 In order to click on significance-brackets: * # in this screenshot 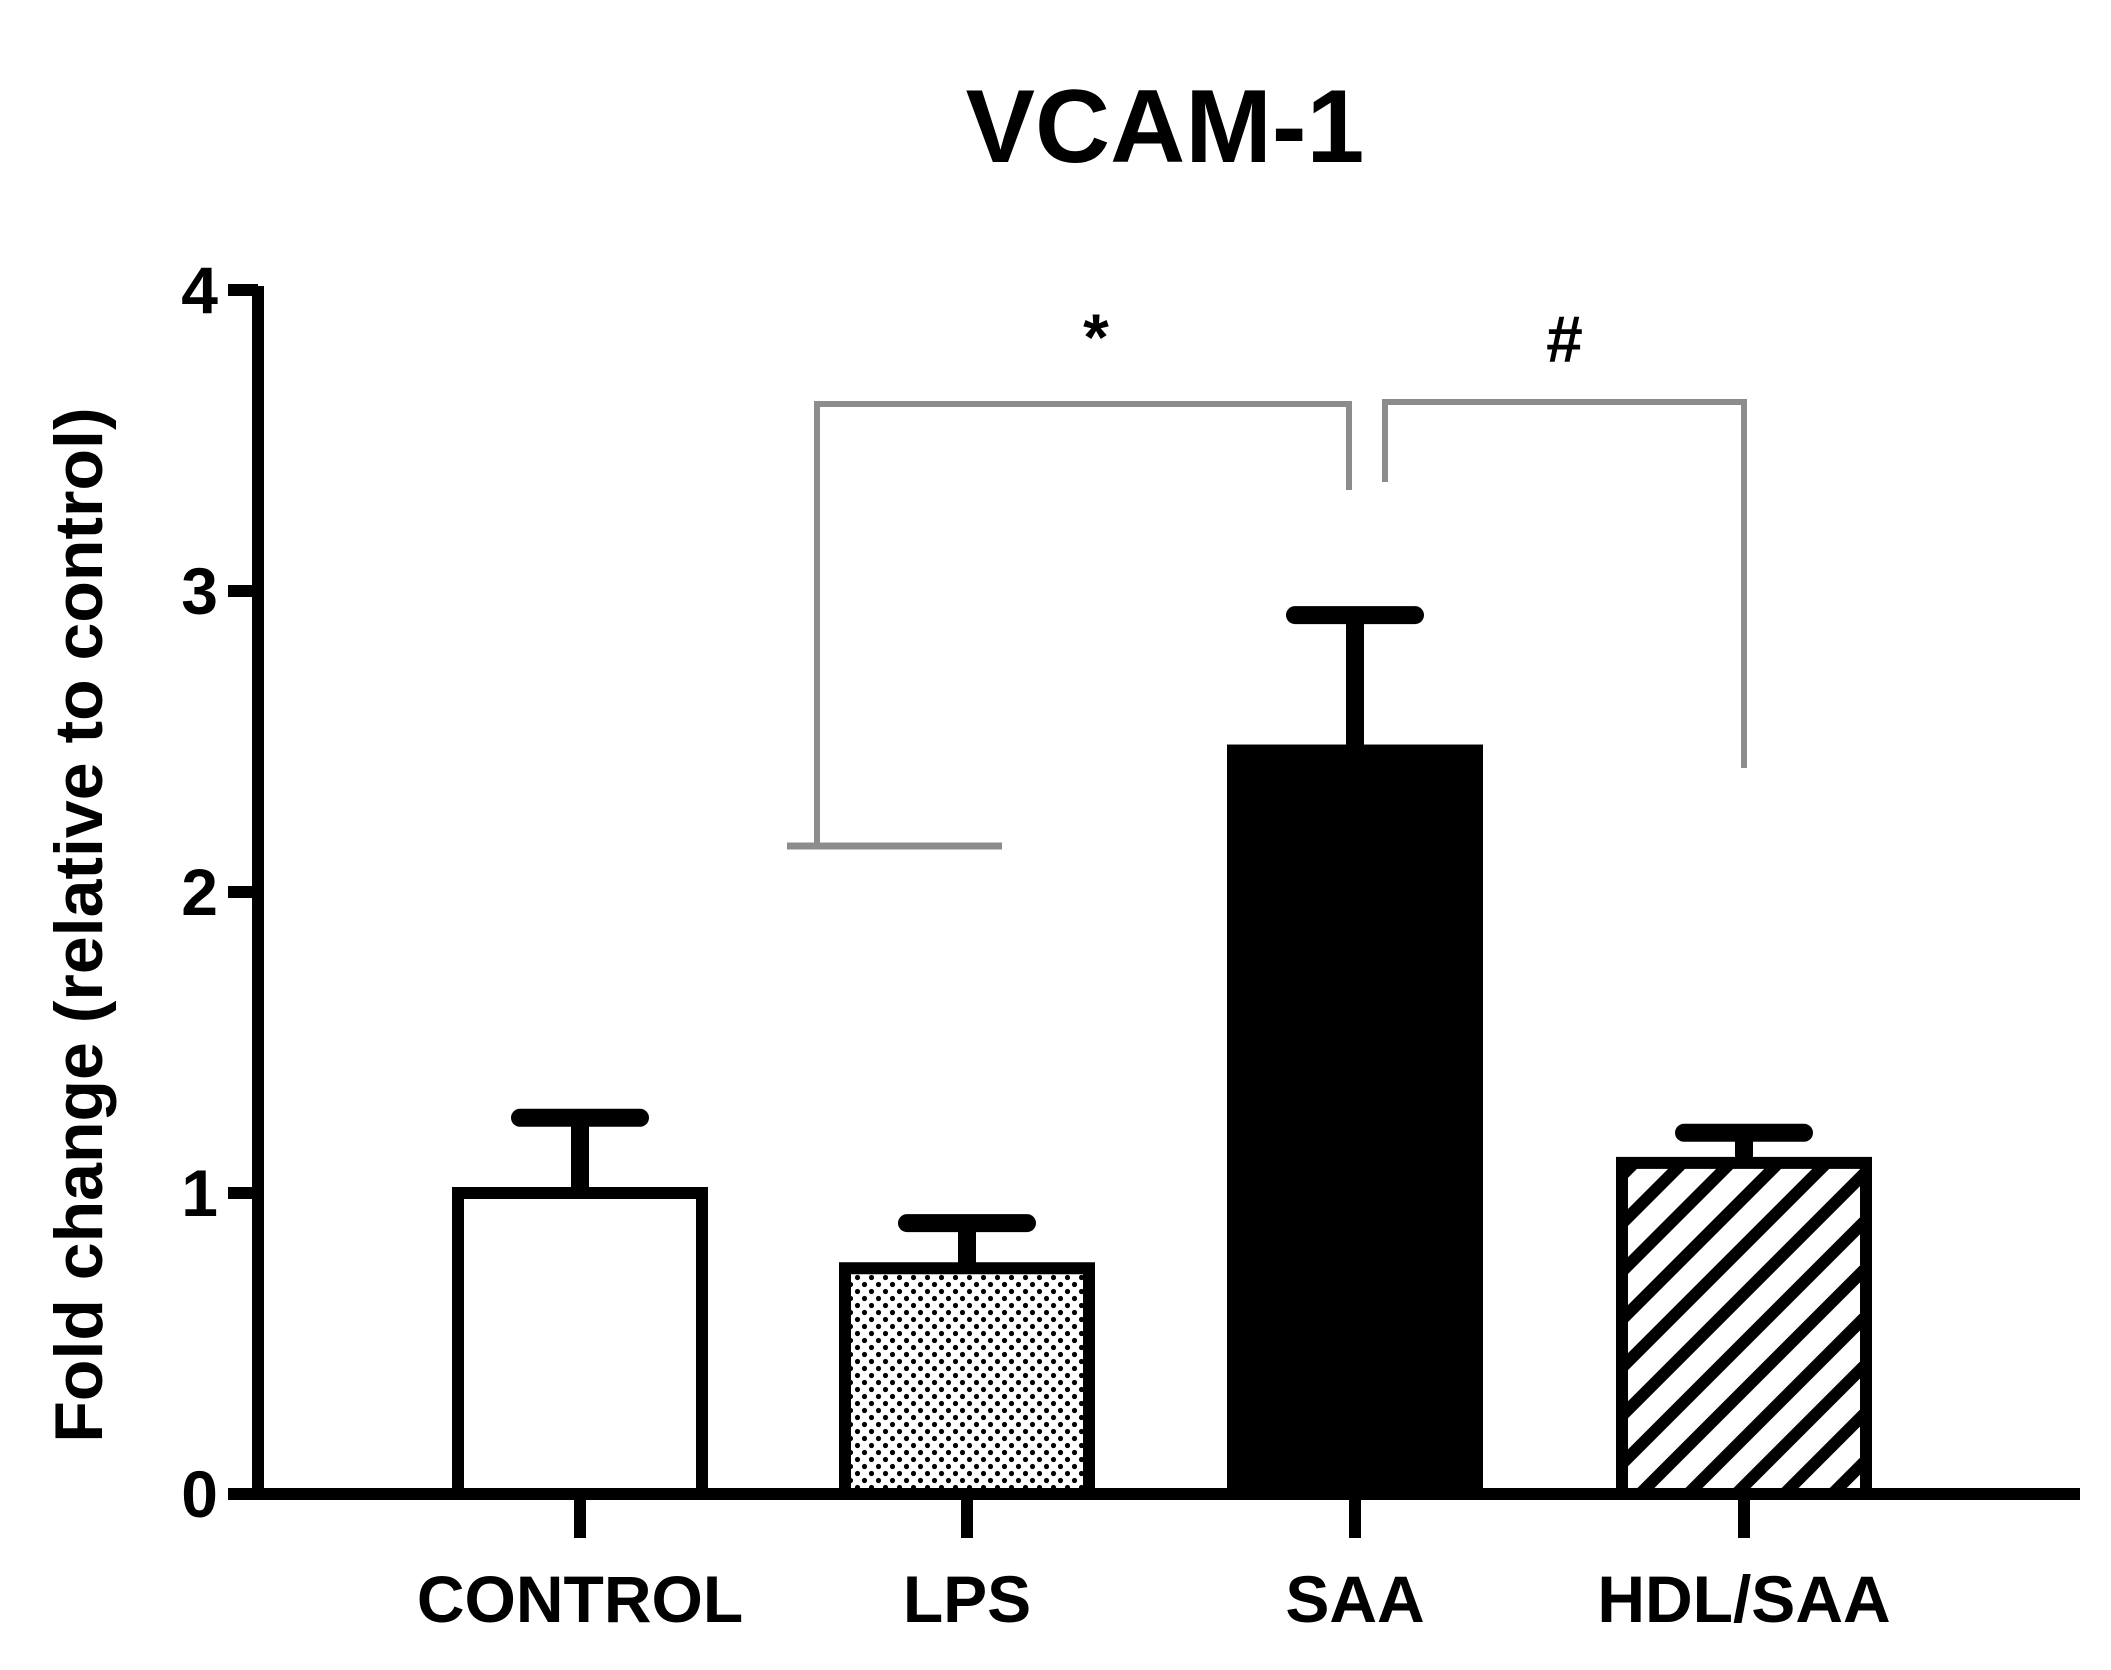, I will do `click(1267, 575)`.